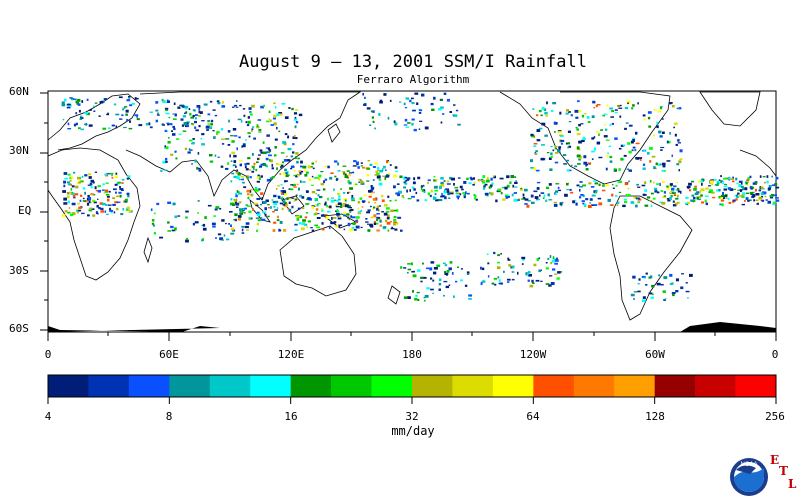 The width and height of the screenshot is (800, 500). What do you see at coordinates (783, 471) in the screenshot?
I see `etl-letter-t: T` at bounding box center [783, 471].